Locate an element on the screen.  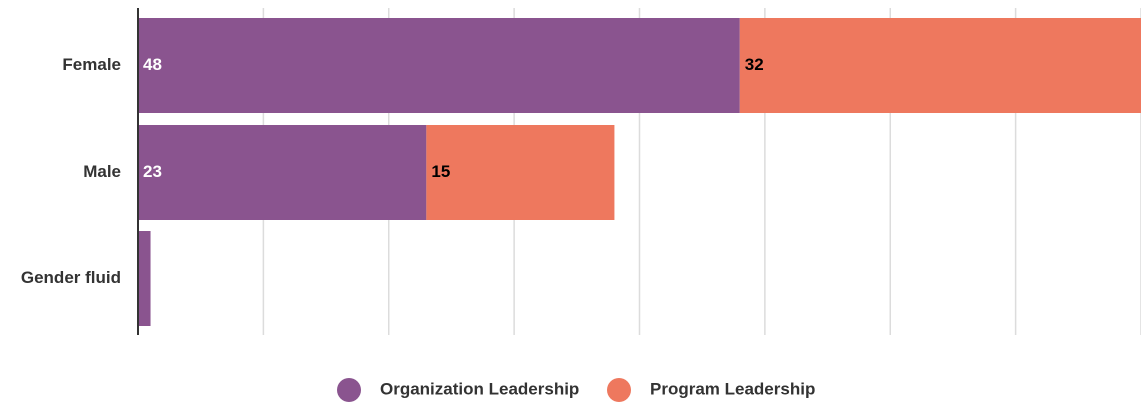
legend-label: Organization Leadership is located at coordinates (479, 388).